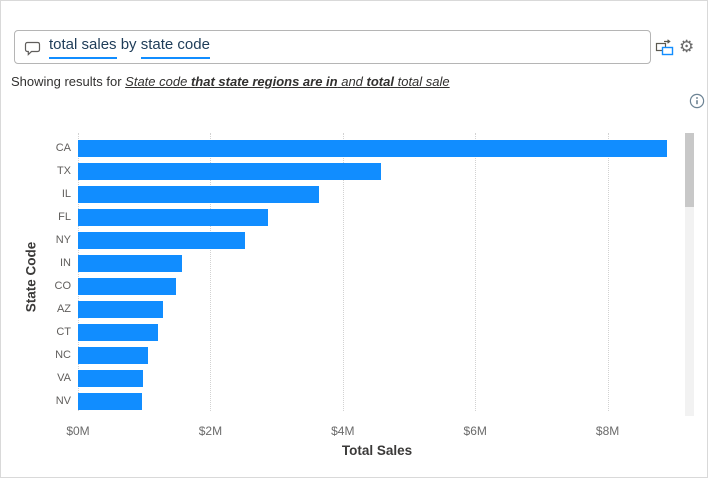 The height and width of the screenshot is (478, 708). I want to click on restatement-prefix: Showing results for, so click(68, 81).